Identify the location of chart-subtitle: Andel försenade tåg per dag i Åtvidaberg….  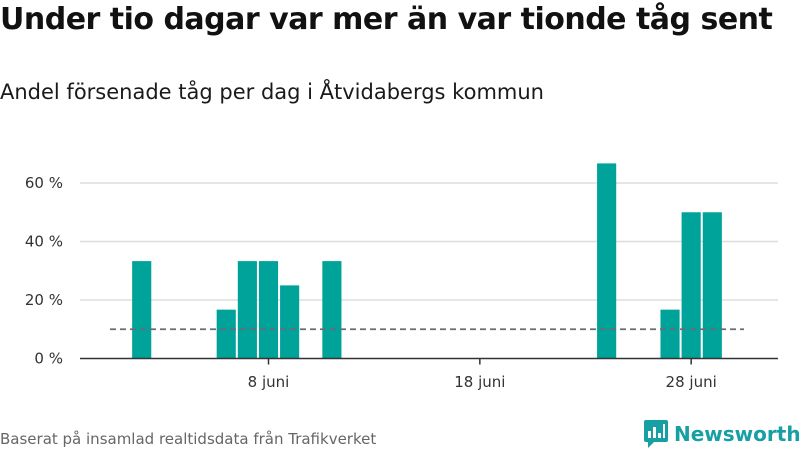
(272, 92).